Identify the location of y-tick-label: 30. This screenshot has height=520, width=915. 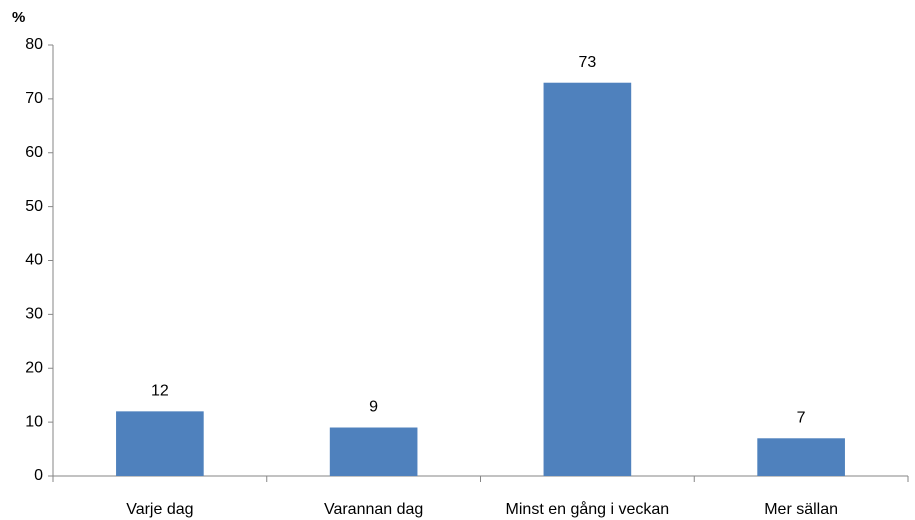
(34, 314).